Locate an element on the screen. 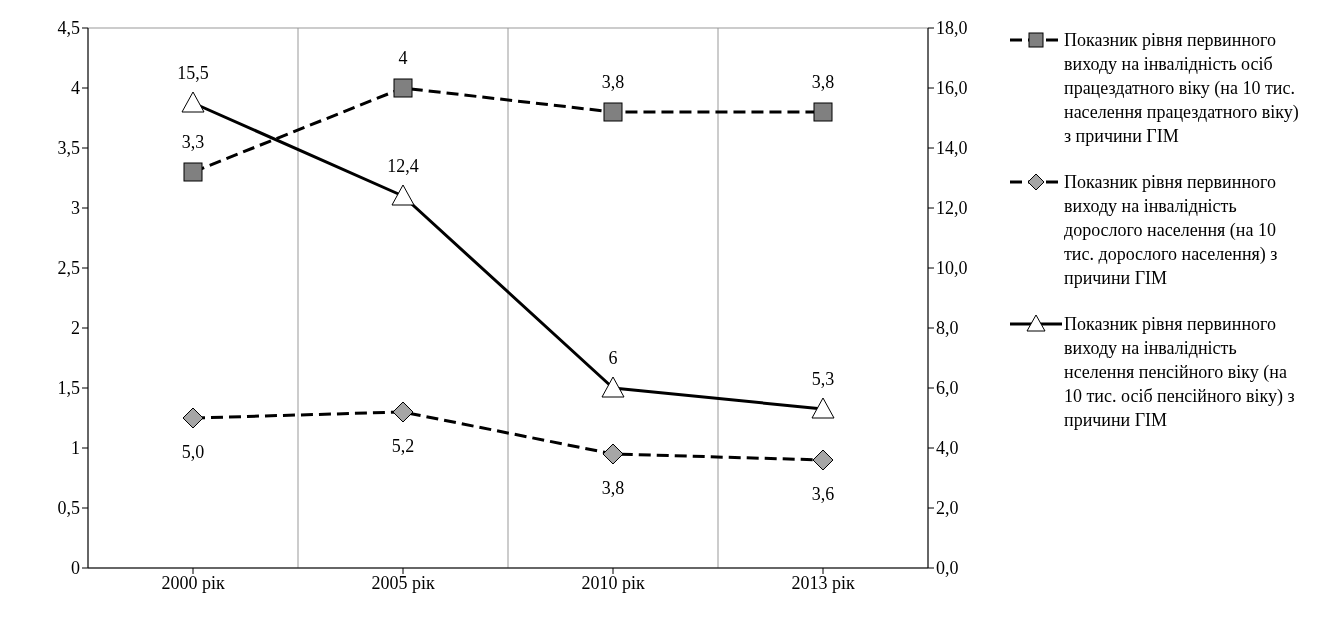  y2-tick-label: 4,0 is located at coordinates (947, 448).